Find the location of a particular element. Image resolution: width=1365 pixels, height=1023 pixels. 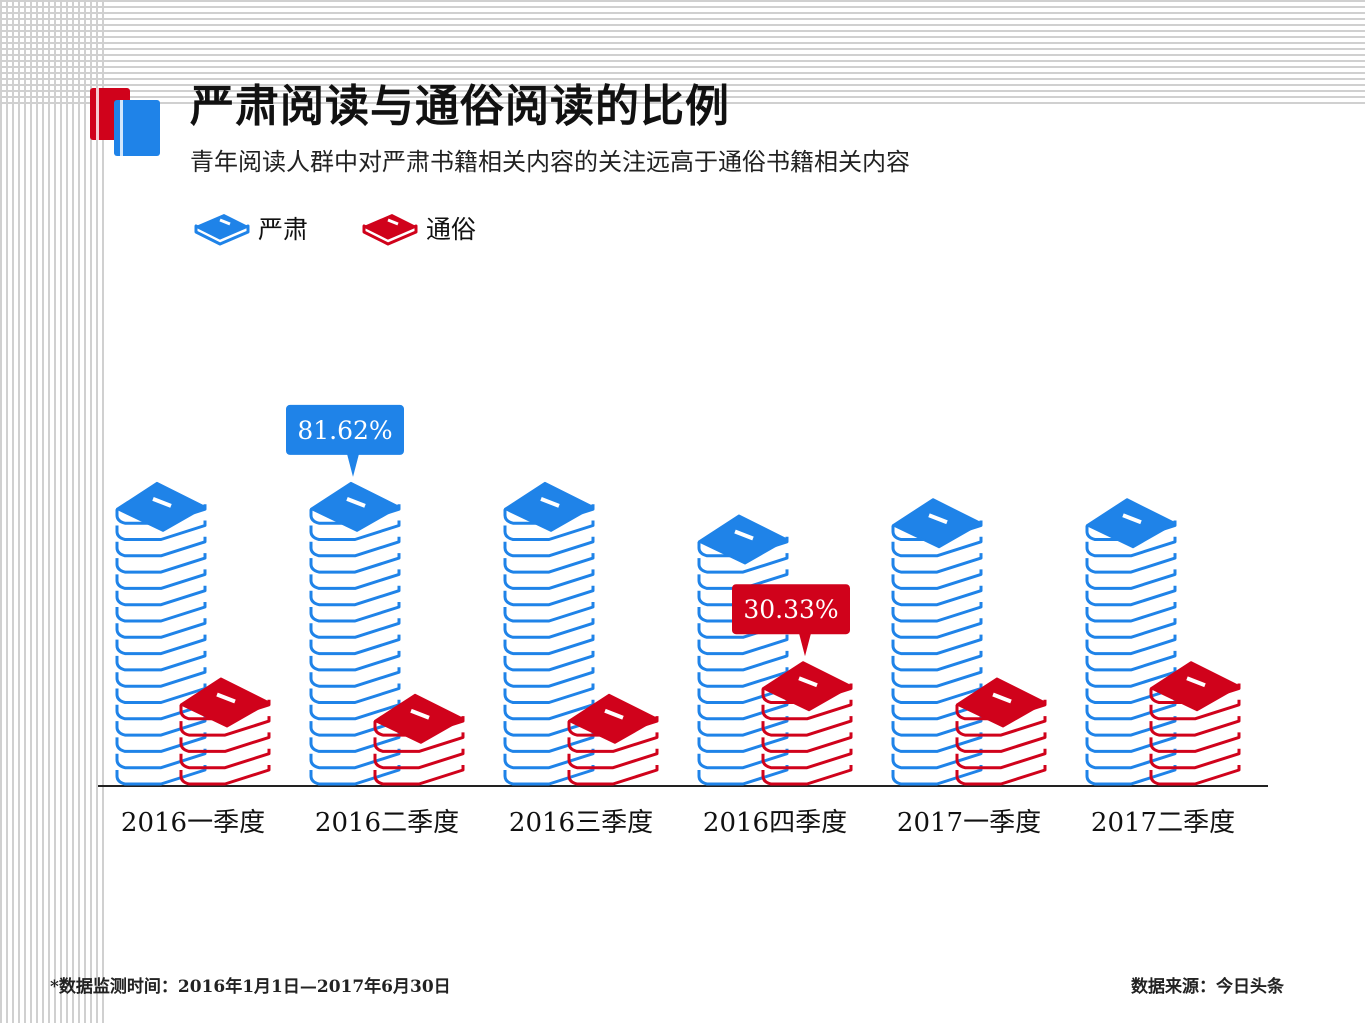

legend-item-serious: 严肃 is located at coordinates (251, 228).